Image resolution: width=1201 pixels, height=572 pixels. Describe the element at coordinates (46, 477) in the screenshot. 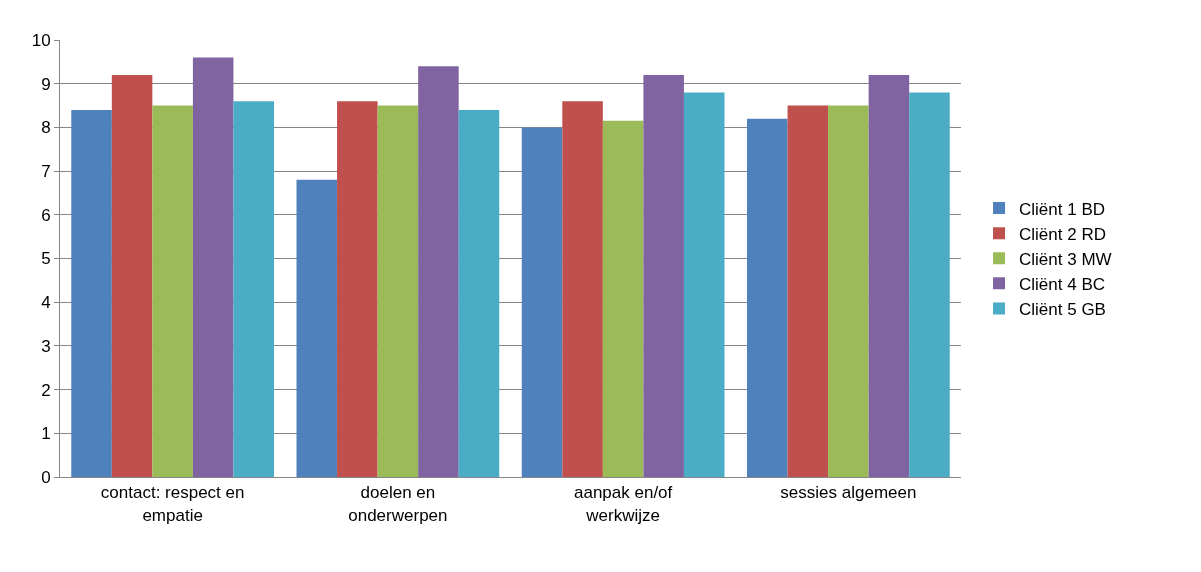

I see `y-tick-label: 0` at that location.